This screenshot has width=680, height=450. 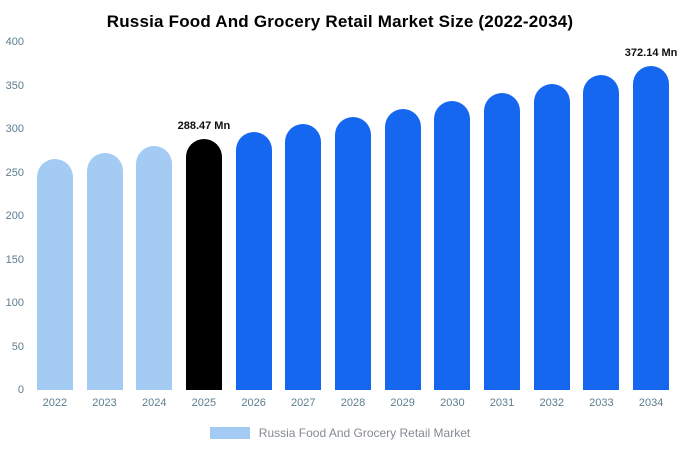 I want to click on bar-column-2028: 2028, so click(x=353, y=225).